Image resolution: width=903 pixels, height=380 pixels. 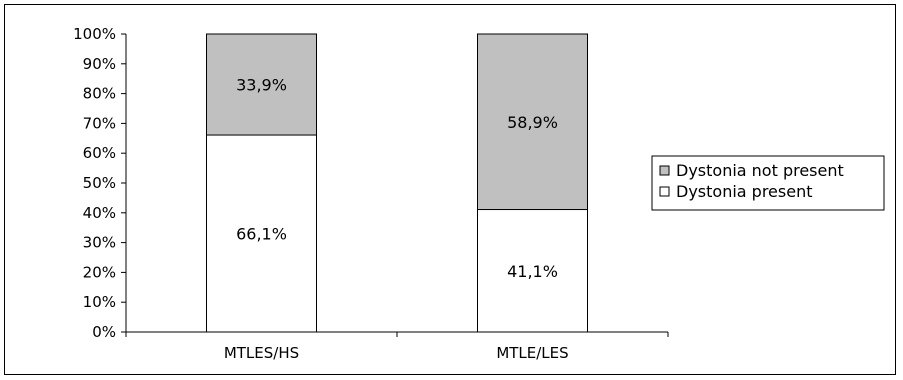 I want to click on y-tick-label: 10%, so click(x=99, y=302).